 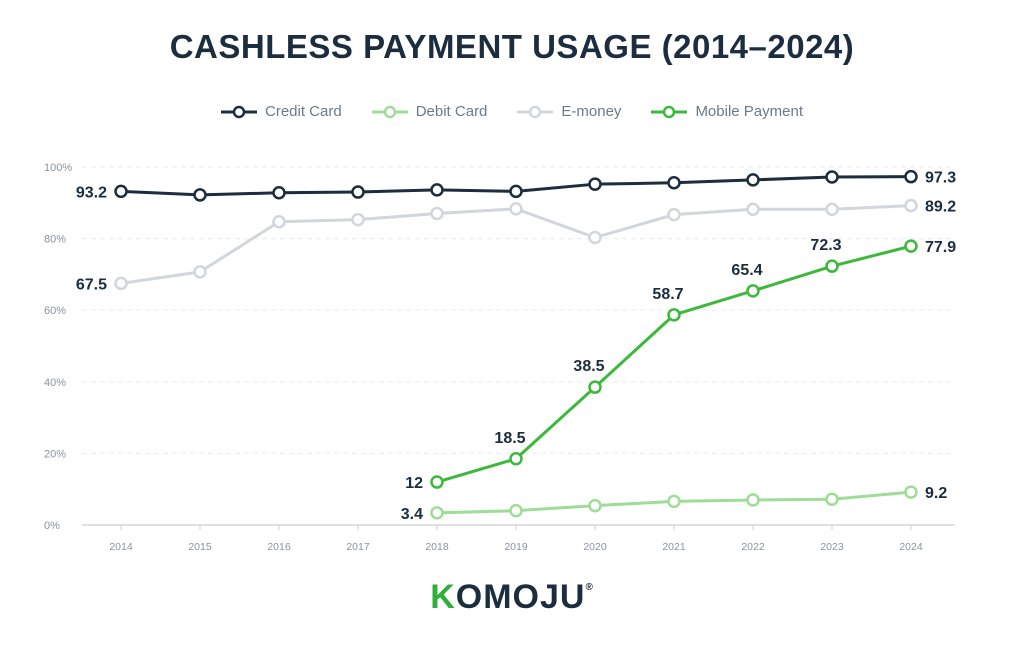 What do you see at coordinates (520, 597) in the screenshot?
I see `logo-rest: OMOJU` at bounding box center [520, 597].